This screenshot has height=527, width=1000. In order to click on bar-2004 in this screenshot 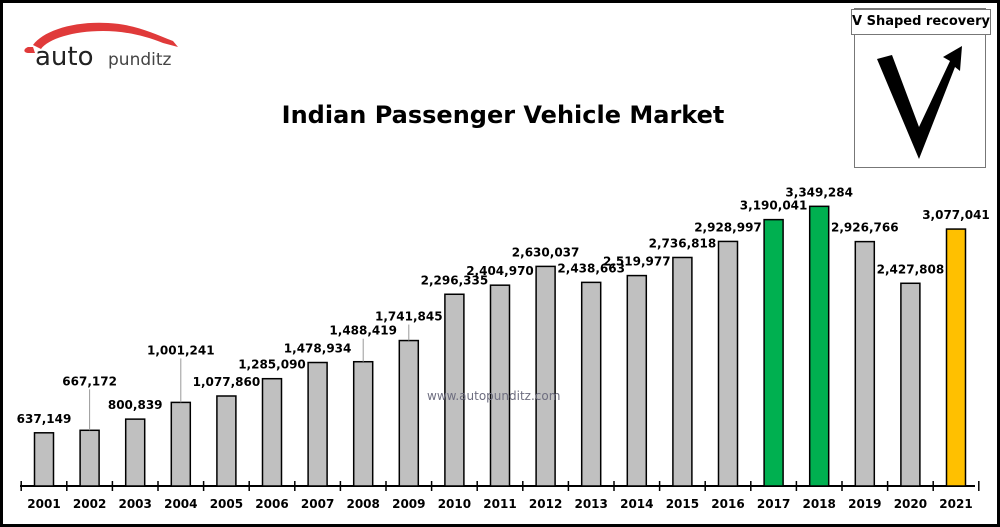, I will do `click(181, 444)`.